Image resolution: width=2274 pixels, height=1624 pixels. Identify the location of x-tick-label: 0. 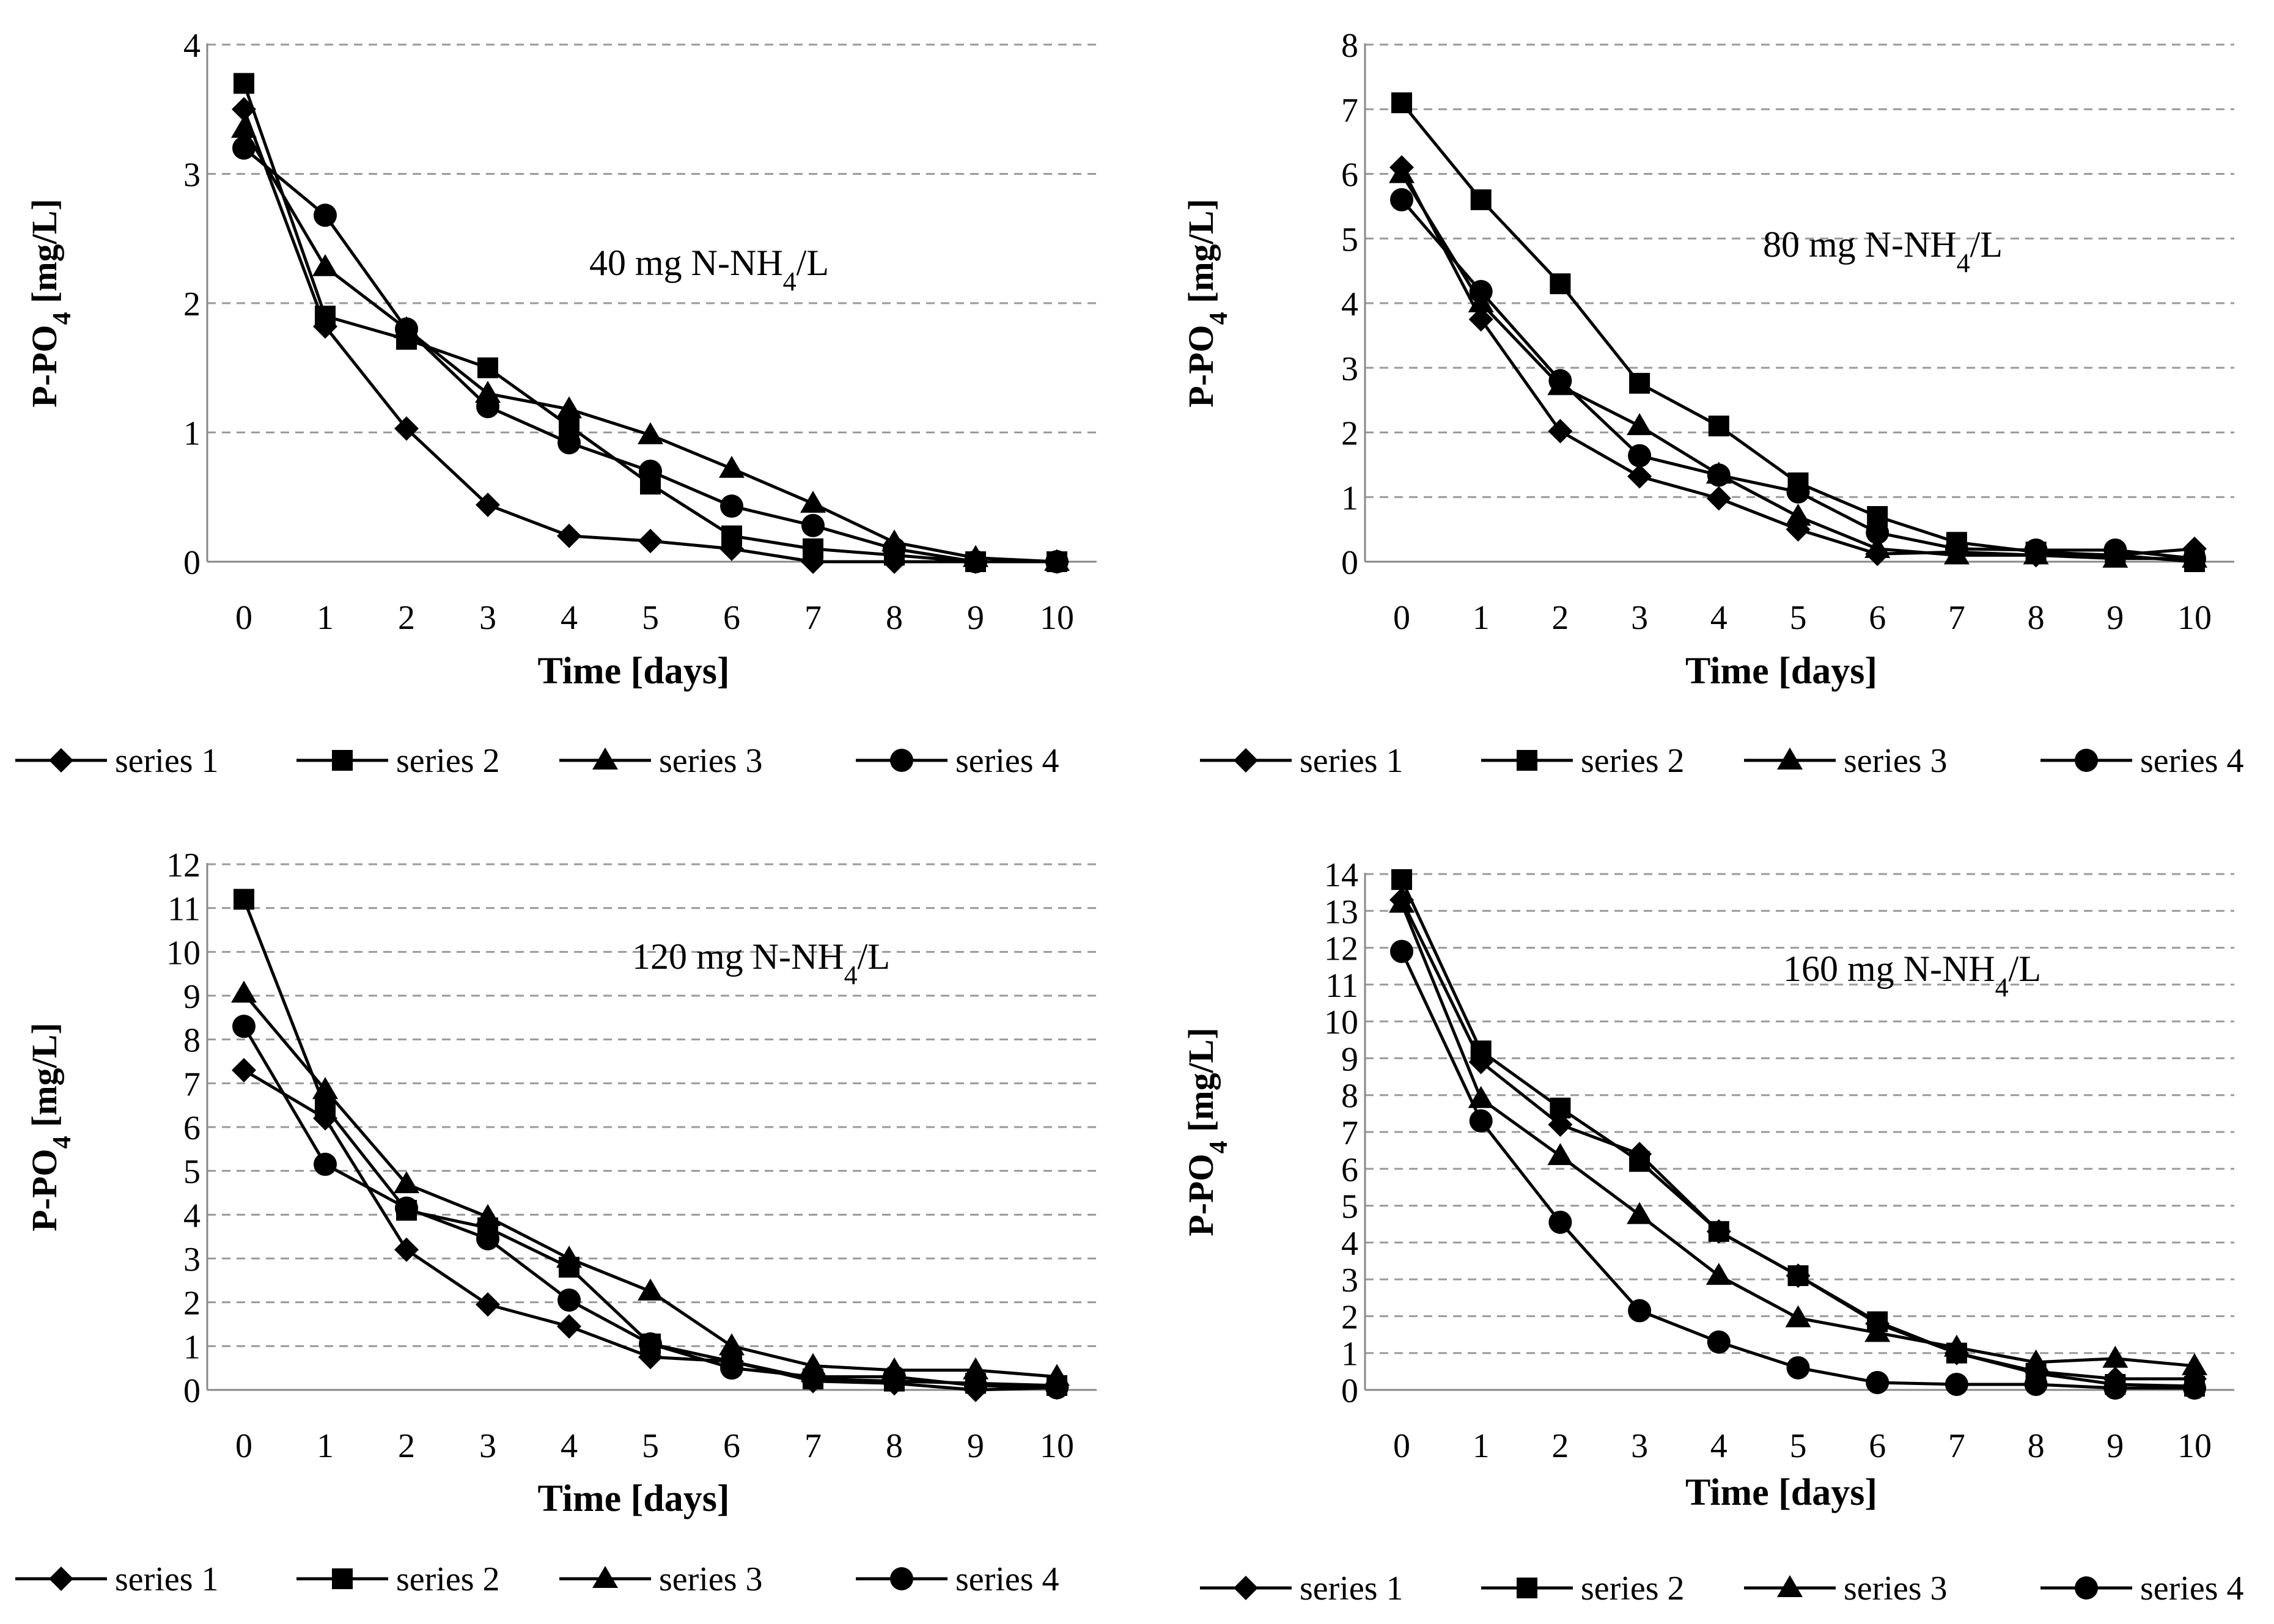
(1401, 1446).